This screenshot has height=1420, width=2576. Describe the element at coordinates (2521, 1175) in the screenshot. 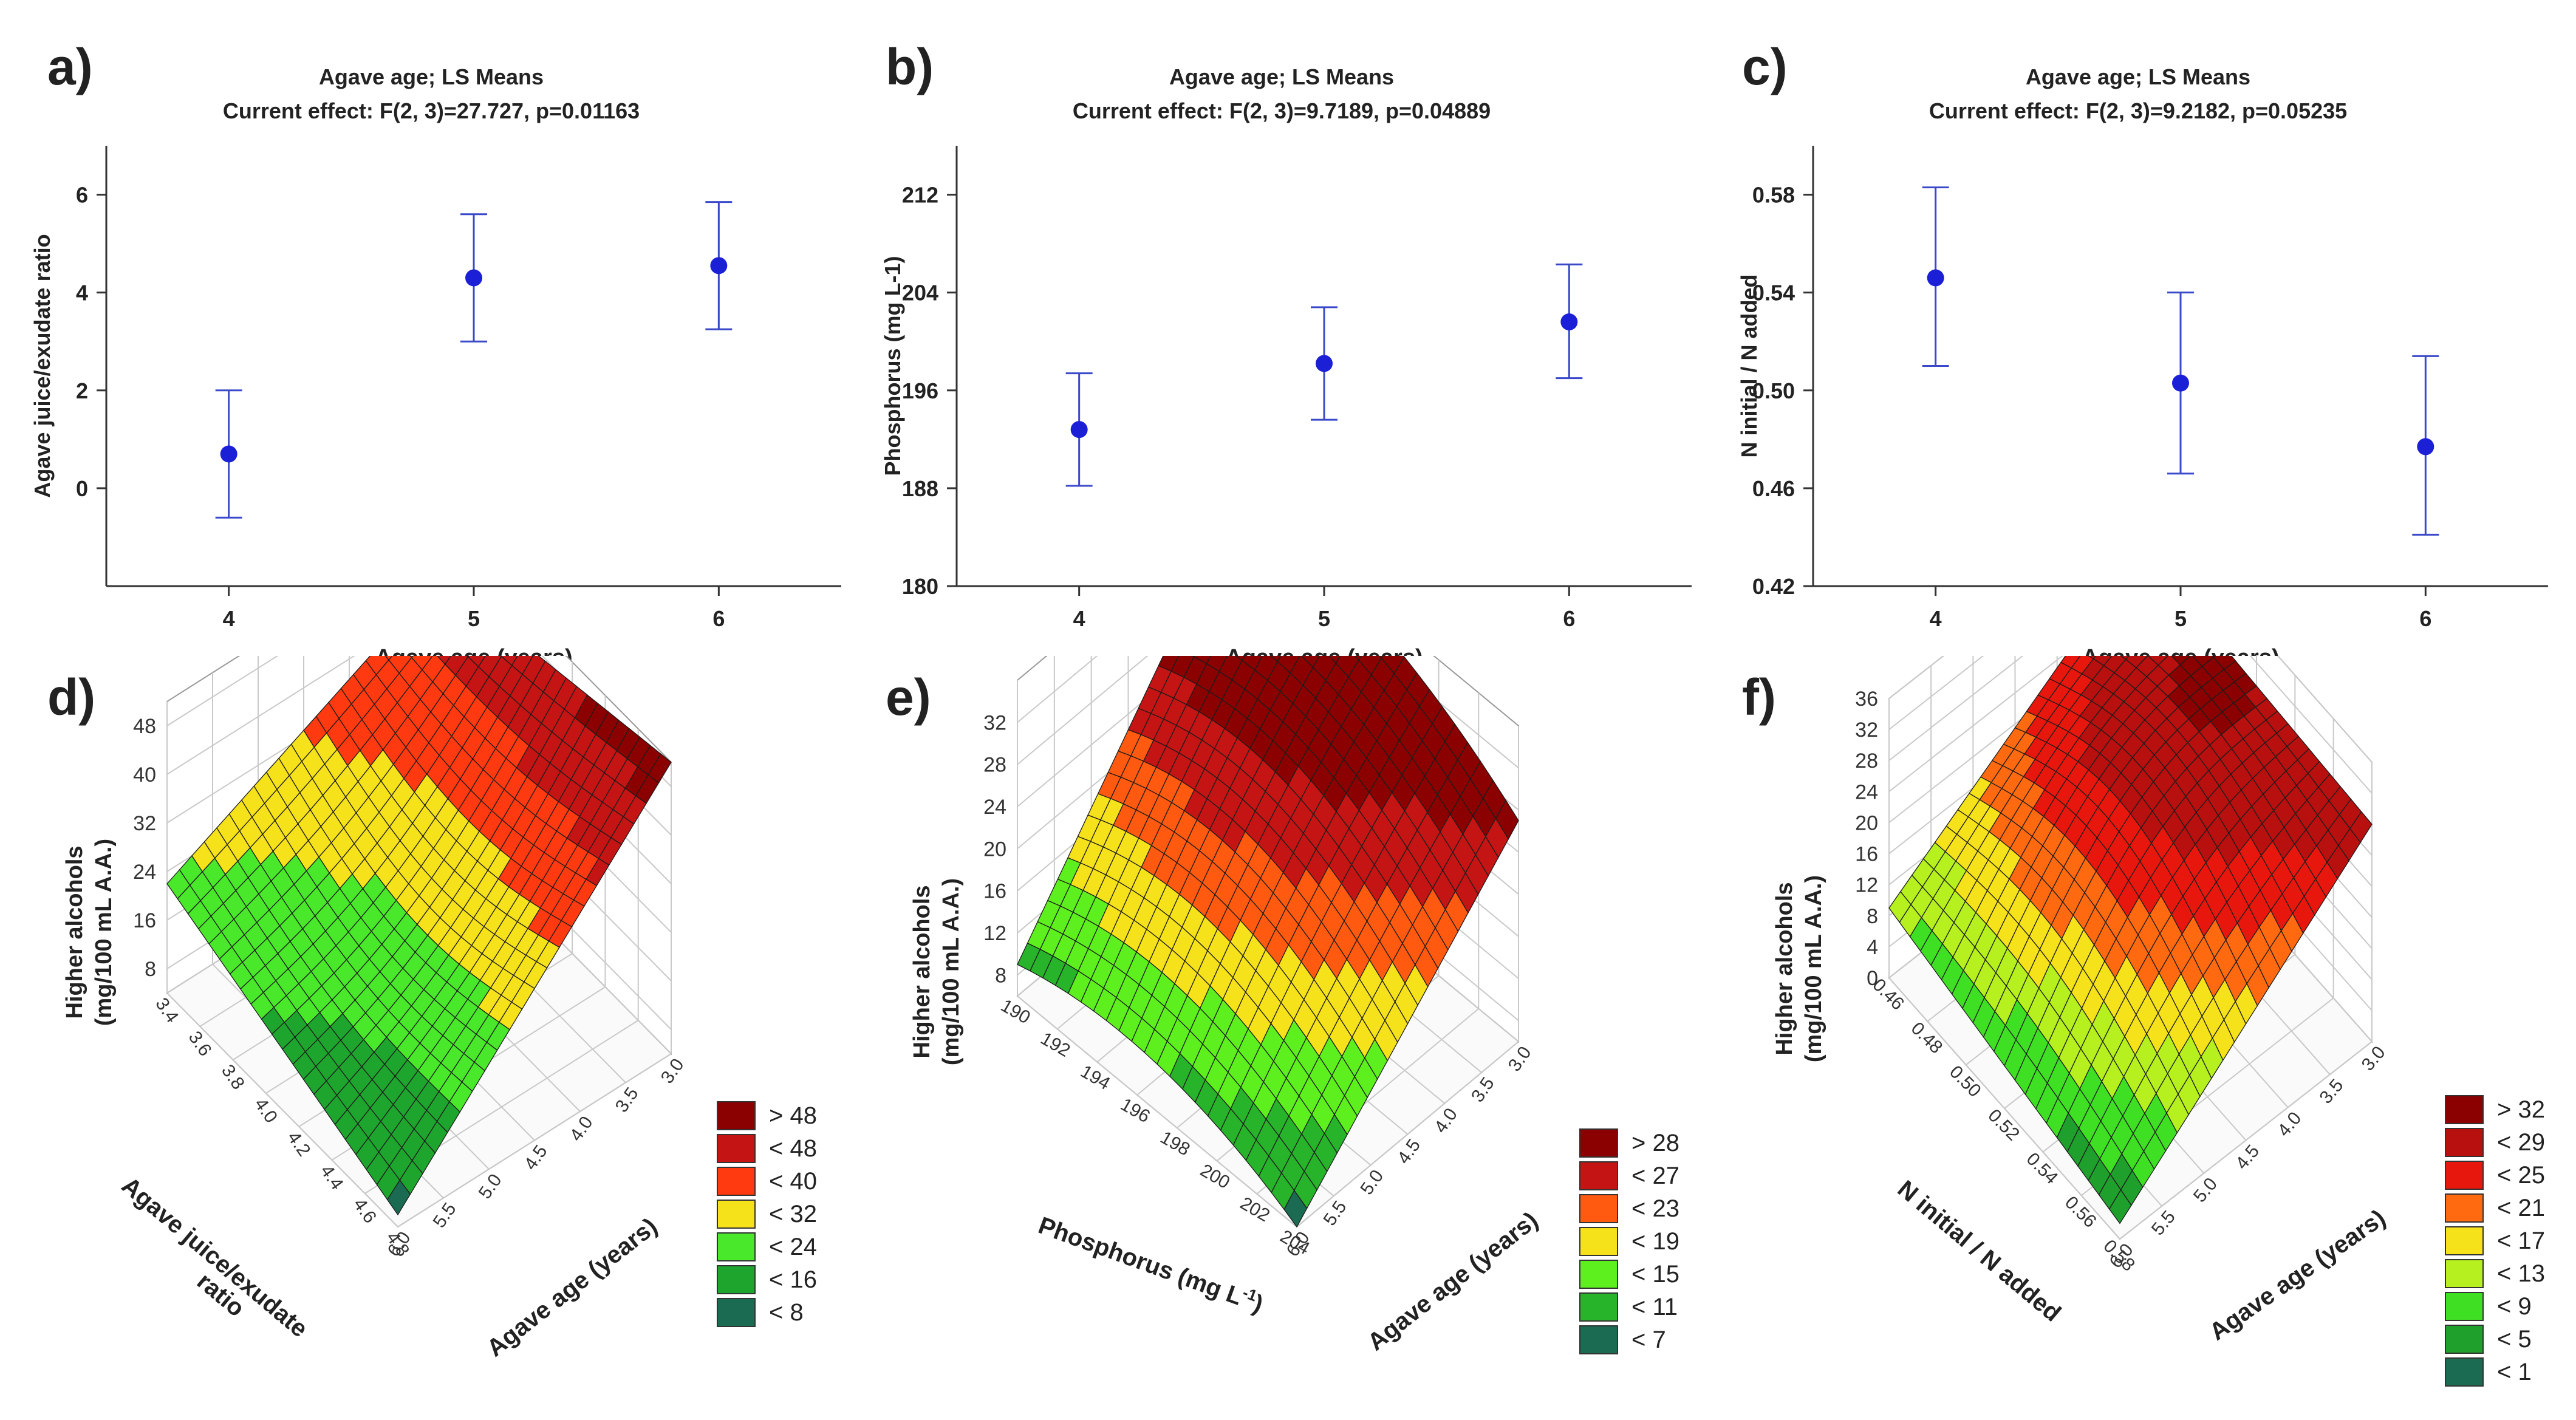

I see `legend-label-f: < 25` at that location.